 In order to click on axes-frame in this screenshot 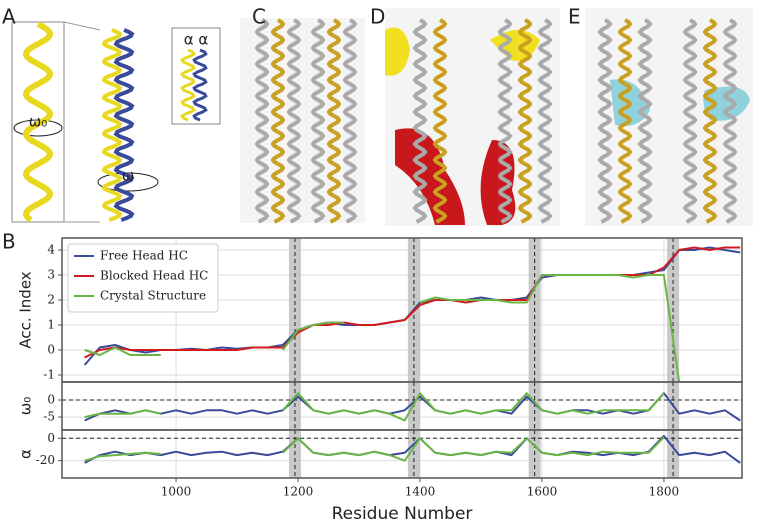, I will do `click(402, 454)`.